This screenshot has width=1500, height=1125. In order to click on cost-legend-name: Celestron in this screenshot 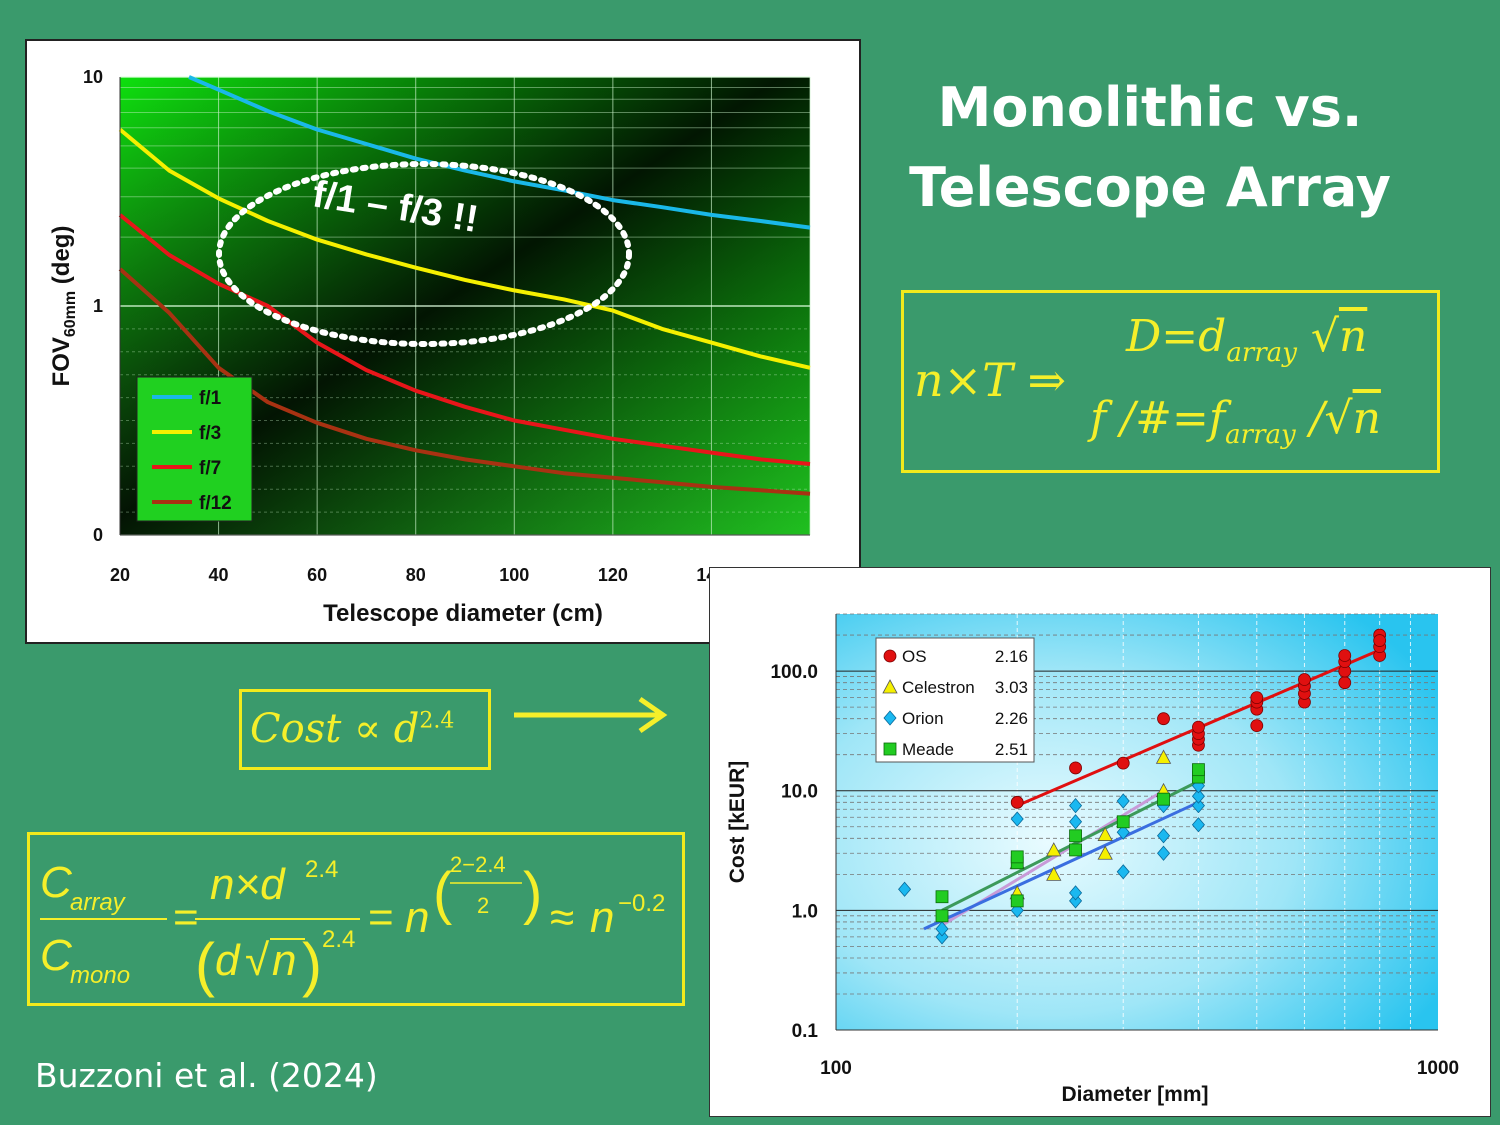, I will do `click(938, 687)`.